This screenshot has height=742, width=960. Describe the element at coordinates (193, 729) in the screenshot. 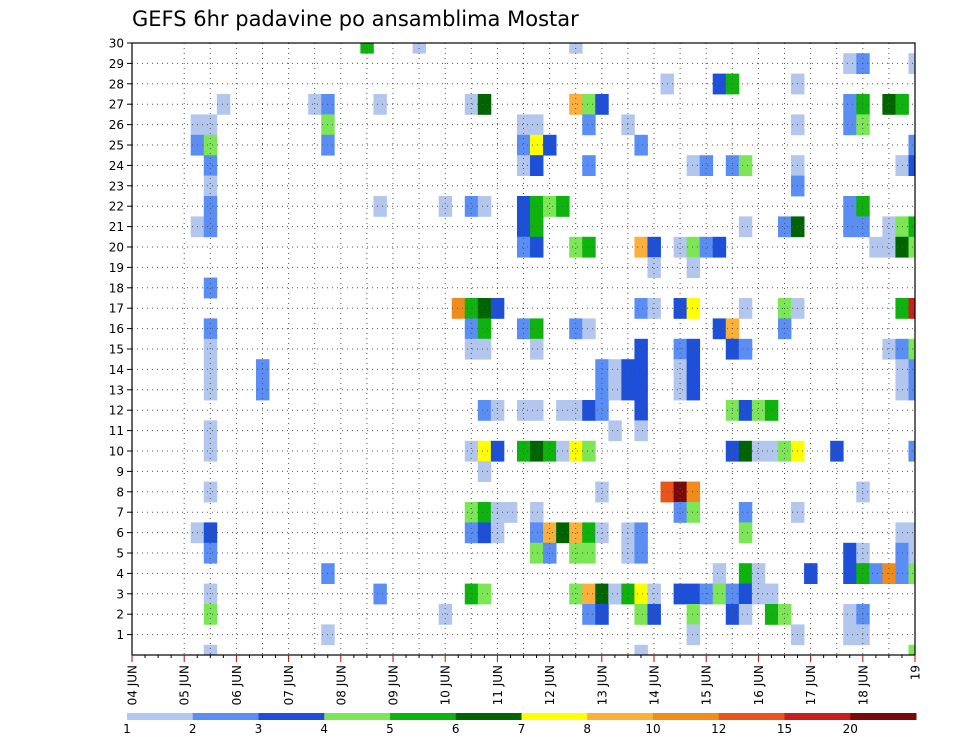

I see `legend-label: 2` at that location.